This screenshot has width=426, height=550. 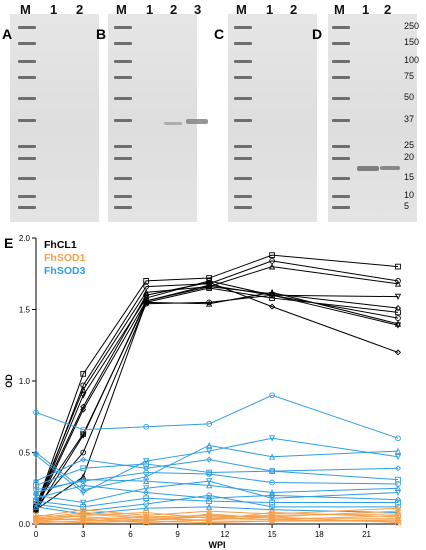 What do you see at coordinates (8, 243) in the screenshot?
I see `panel-letter-e: E` at bounding box center [8, 243].